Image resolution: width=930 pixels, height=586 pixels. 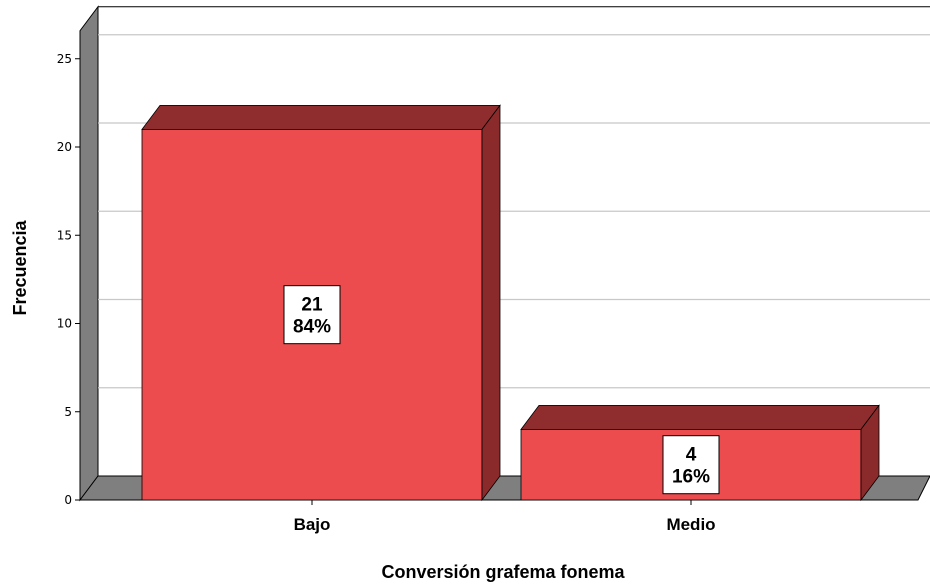 What do you see at coordinates (64, 59) in the screenshot?
I see `y-tick-label: 25` at bounding box center [64, 59].